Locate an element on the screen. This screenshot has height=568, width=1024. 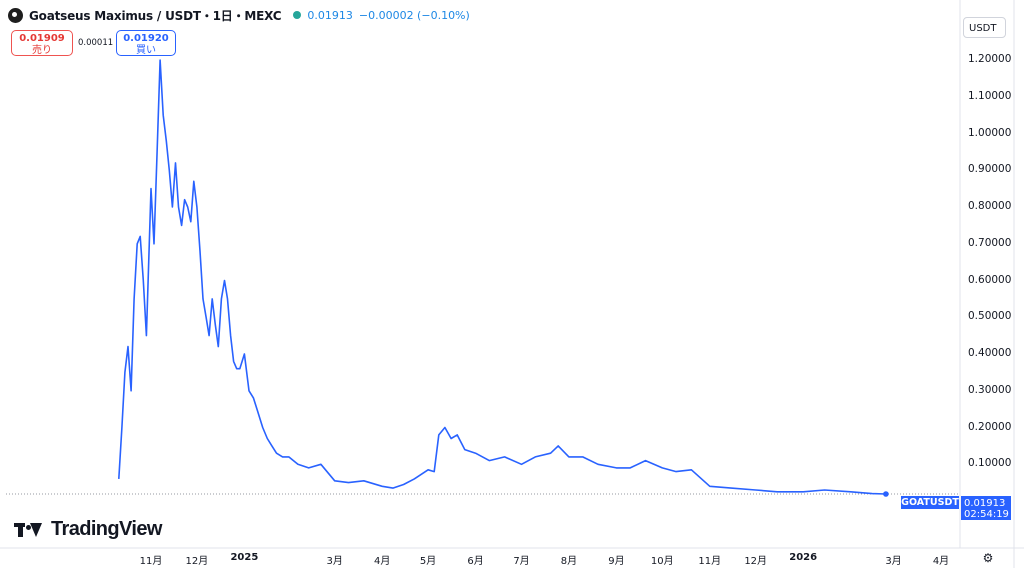
buy-button: 0.01920 買い is located at coordinates (146, 43).